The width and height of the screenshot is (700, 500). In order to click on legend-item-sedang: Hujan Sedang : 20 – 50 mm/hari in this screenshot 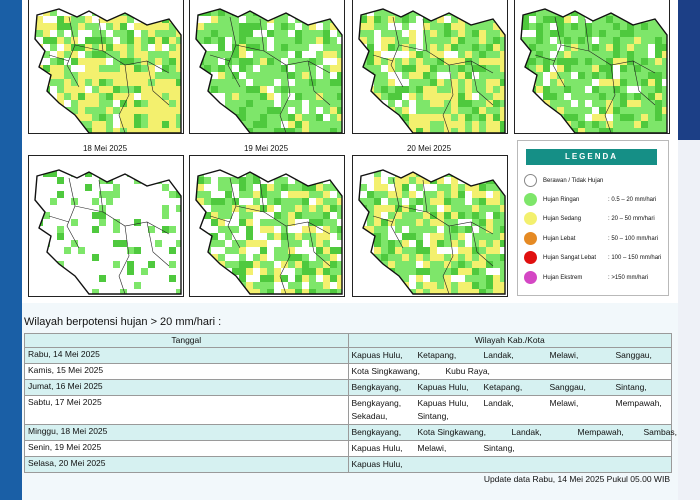, I will do `click(594, 219)`.